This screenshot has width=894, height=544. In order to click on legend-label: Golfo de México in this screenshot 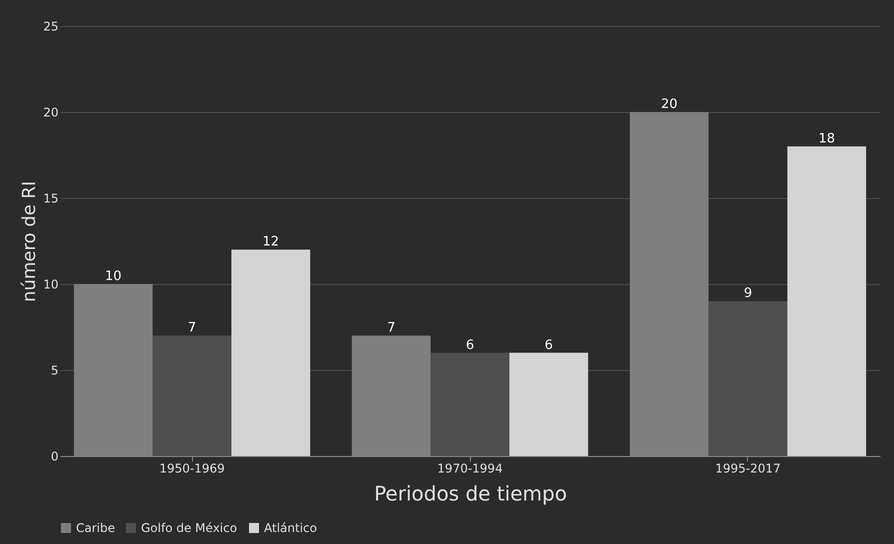, I will do `click(189, 528)`.